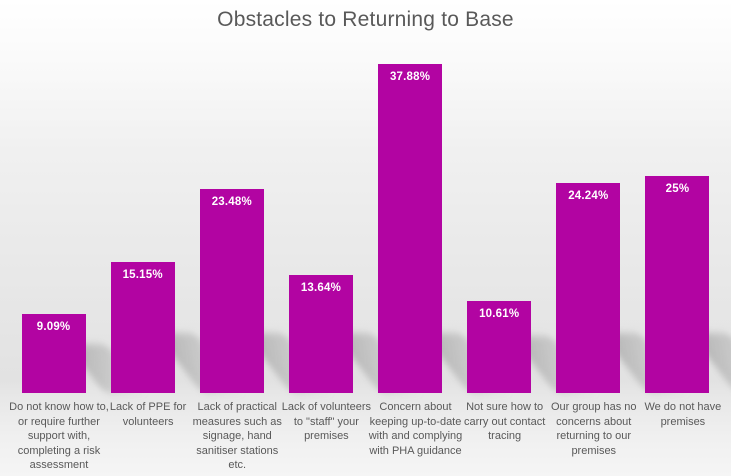 The height and width of the screenshot is (476, 731). Describe the element at coordinates (499, 346) in the screenshot. I see `bar: 10.61%` at that location.